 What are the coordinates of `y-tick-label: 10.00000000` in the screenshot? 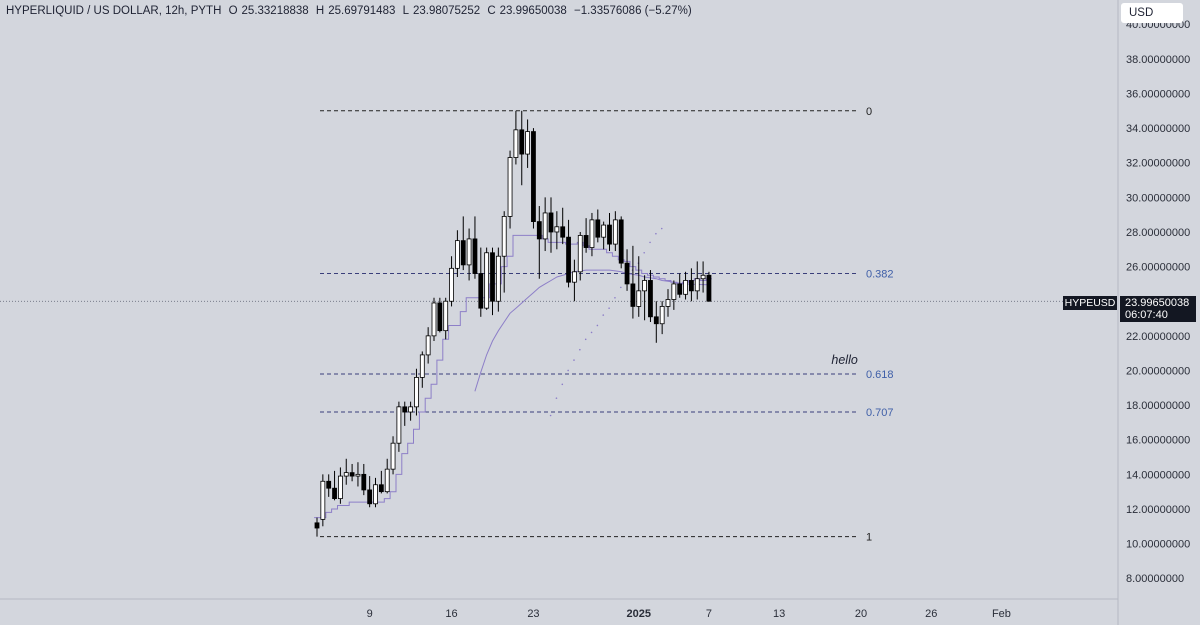 It's located at (1158, 545).